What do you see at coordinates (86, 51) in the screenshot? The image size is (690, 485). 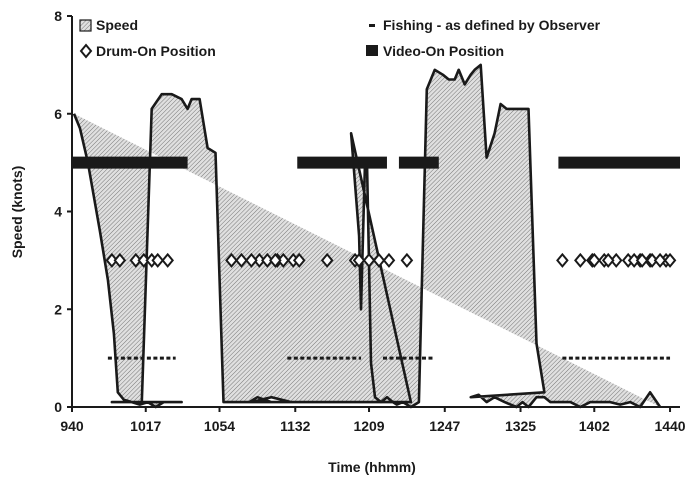 I see `legend-drum-swatch` at bounding box center [86, 51].